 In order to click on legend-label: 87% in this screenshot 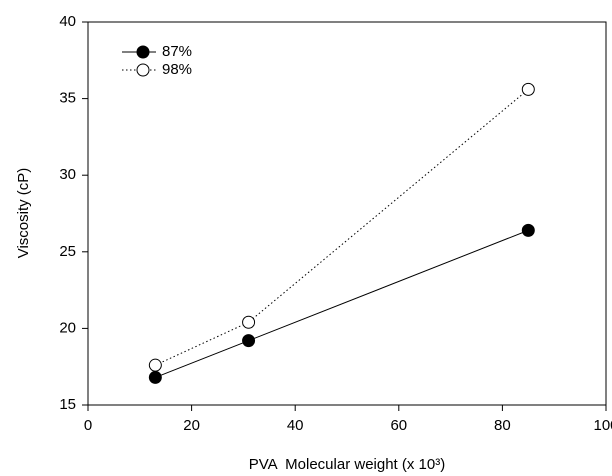, I will do `click(177, 51)`.